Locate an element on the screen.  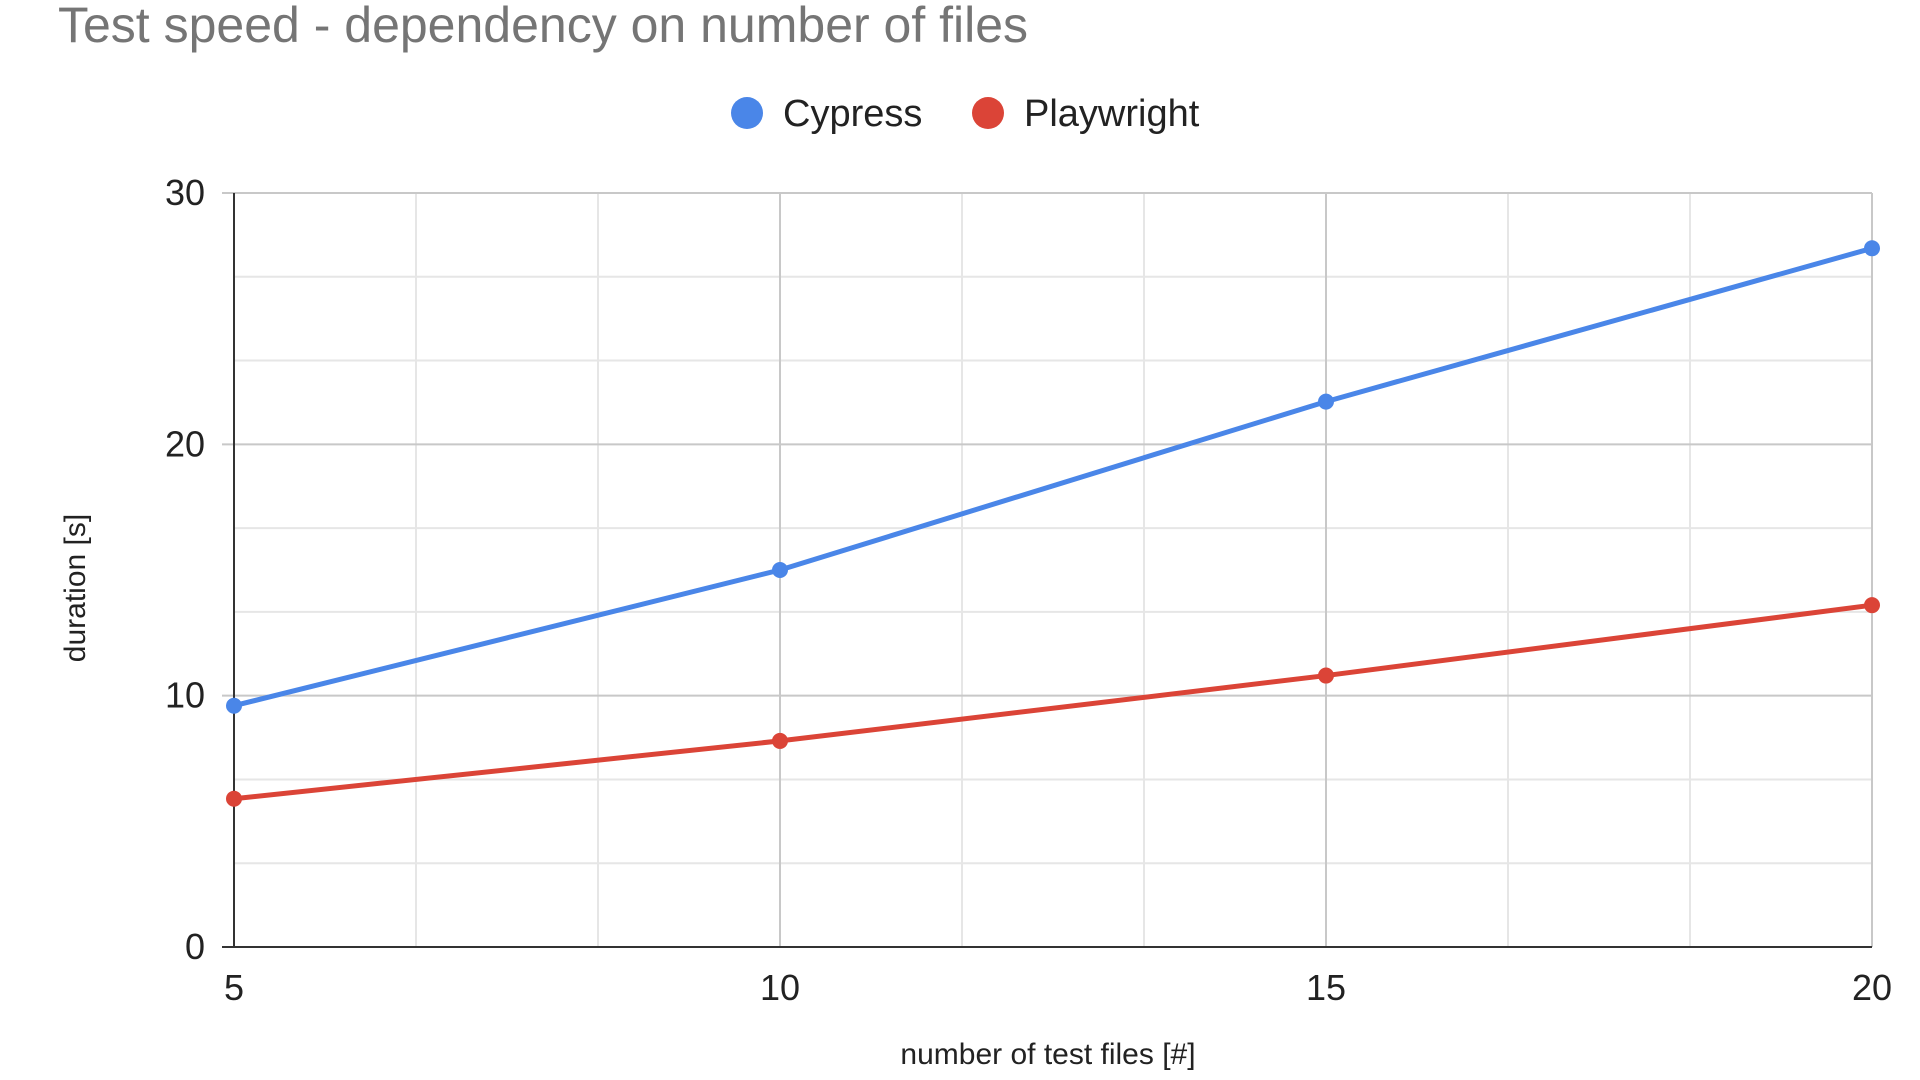
x-tick-label: 5 is located at coordinates (234, 987).